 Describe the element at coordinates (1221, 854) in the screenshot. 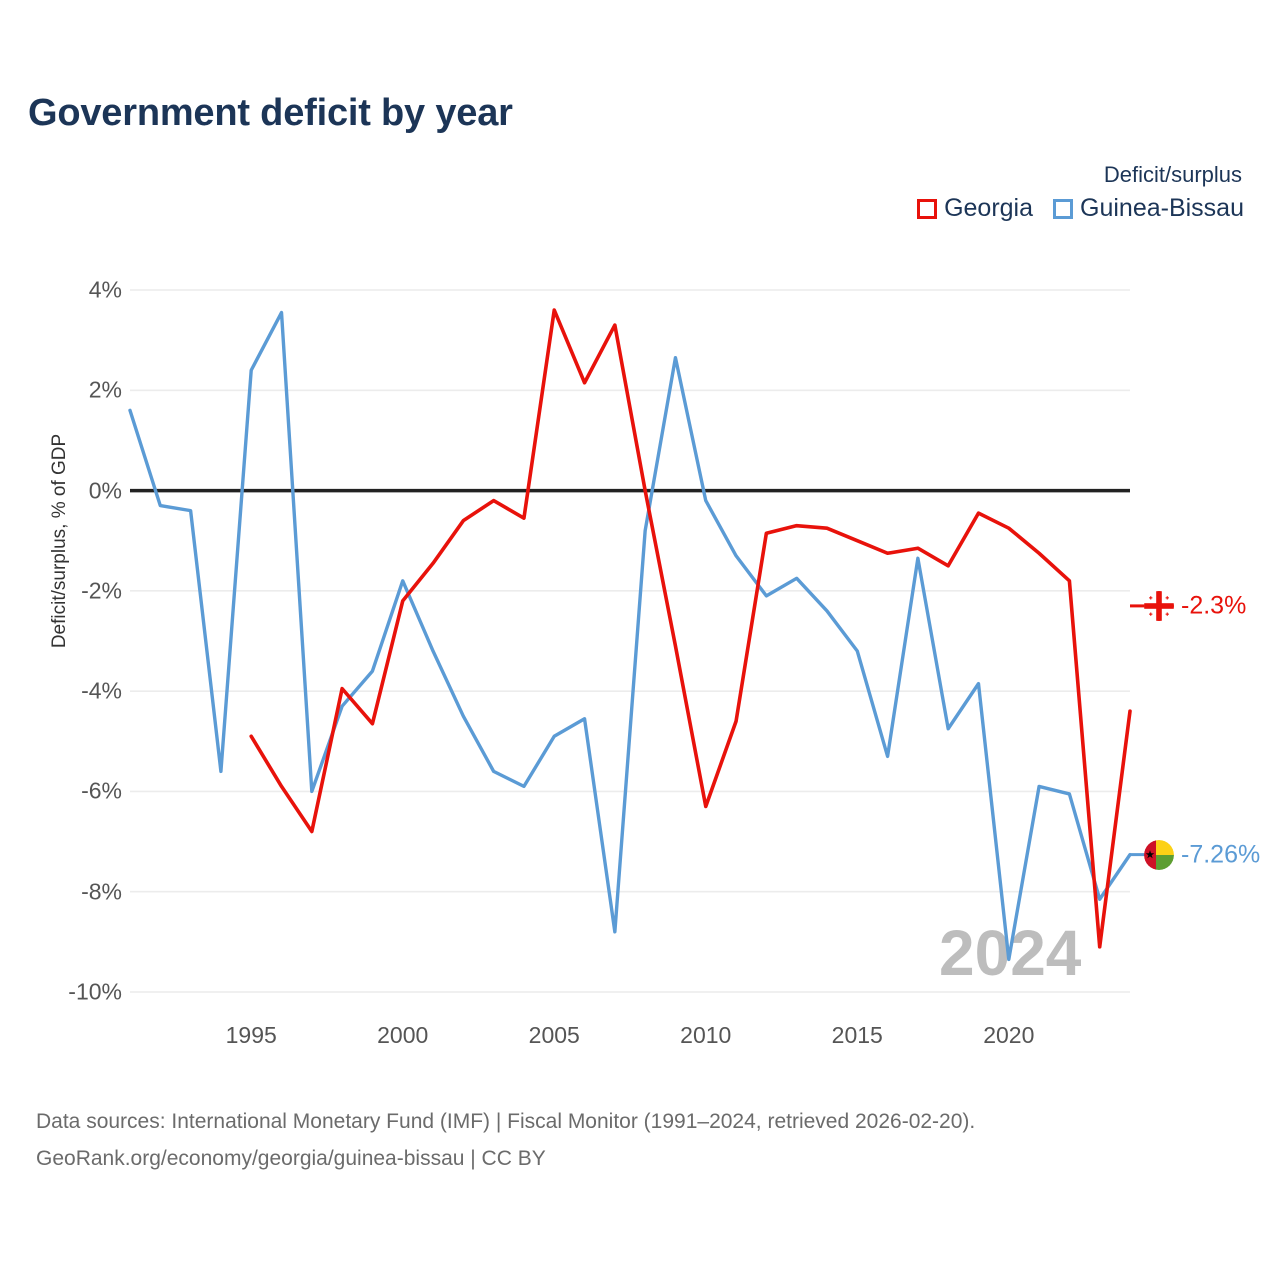

I see `end-label-guinea-bissau: -7.26%` at that location.